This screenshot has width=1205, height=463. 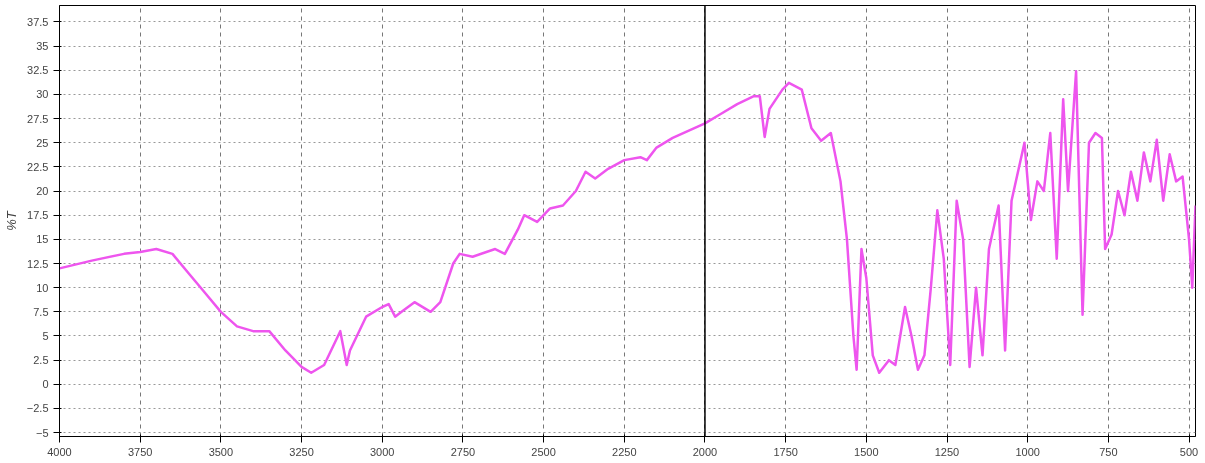 I want to click on y-tick-label: 35, so click(x=42, y=46).